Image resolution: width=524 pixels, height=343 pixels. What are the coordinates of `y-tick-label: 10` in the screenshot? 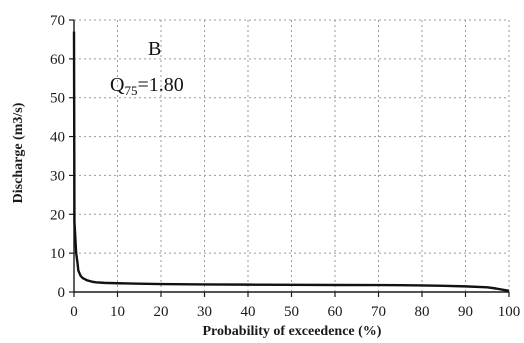 It's located at (57, 254).